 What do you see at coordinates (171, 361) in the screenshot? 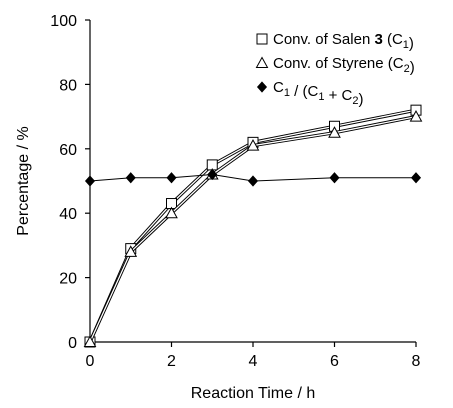
I see `x-tick-label: 2` at bounding box center [171, 361].